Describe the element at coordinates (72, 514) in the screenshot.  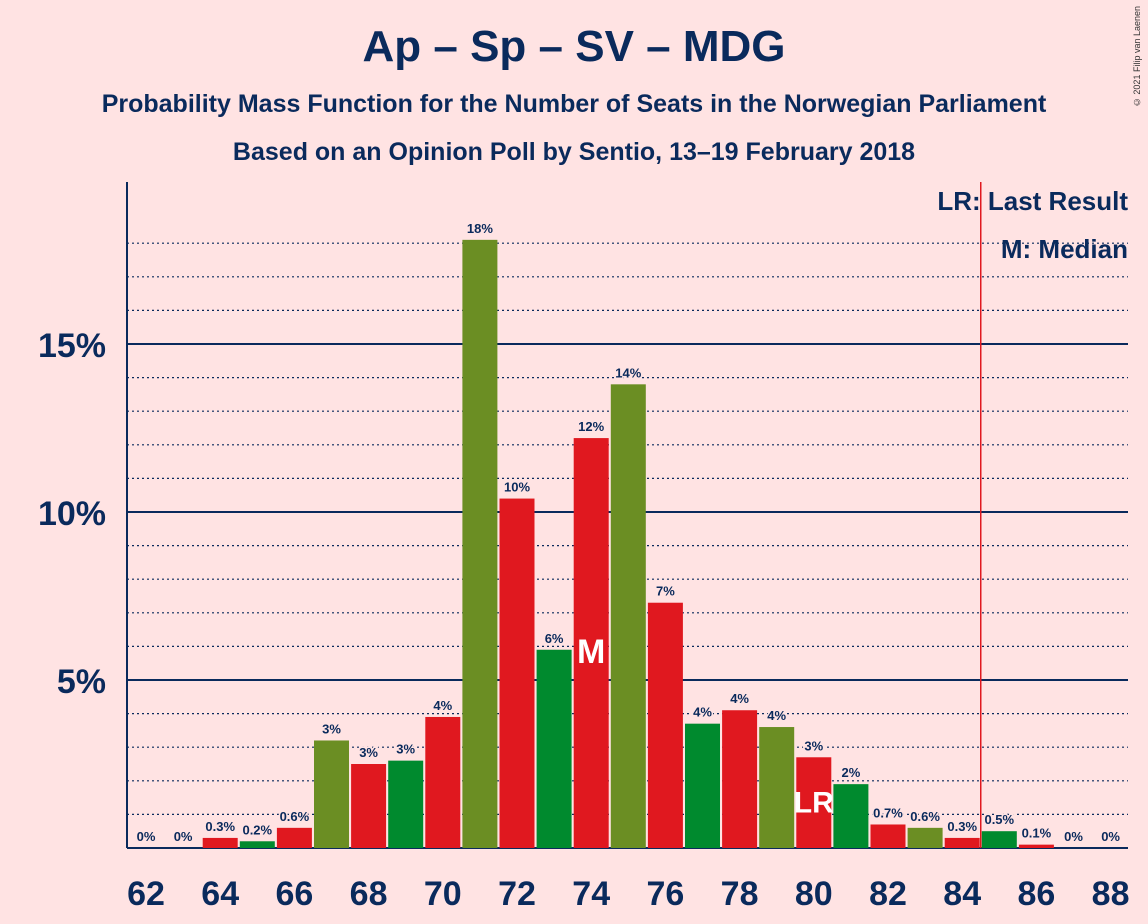
I see `y-tick-label: 10%` at that location.